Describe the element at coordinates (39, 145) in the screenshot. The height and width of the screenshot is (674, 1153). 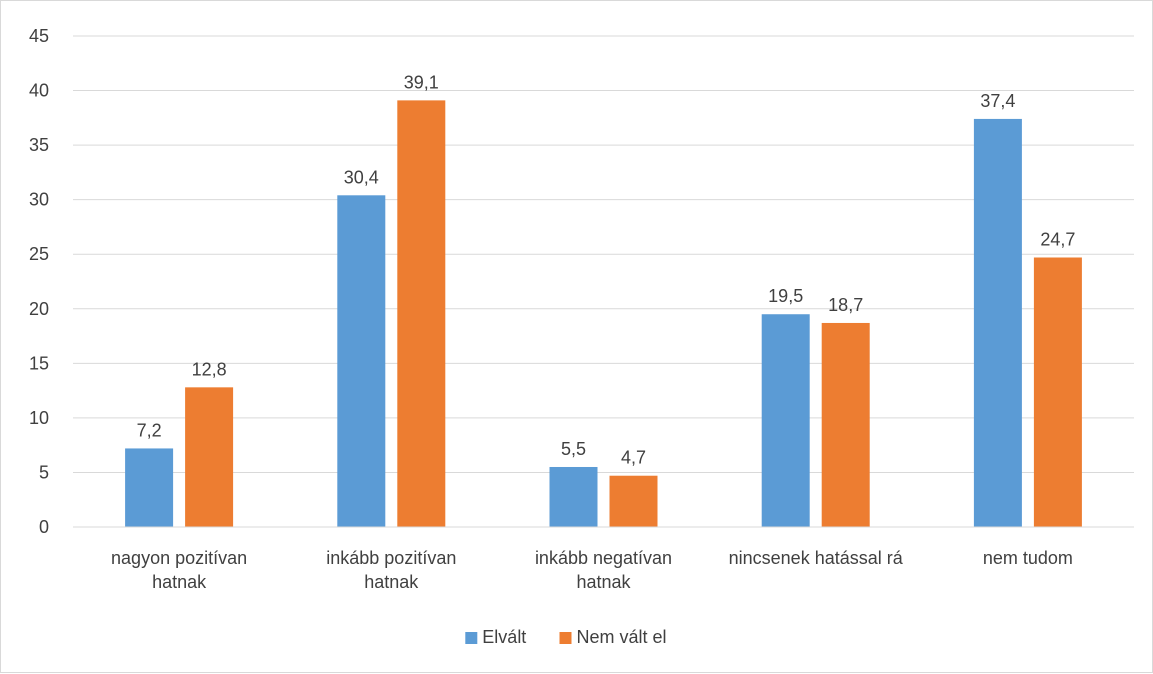
I see `y-tick-label: 35` at that location.